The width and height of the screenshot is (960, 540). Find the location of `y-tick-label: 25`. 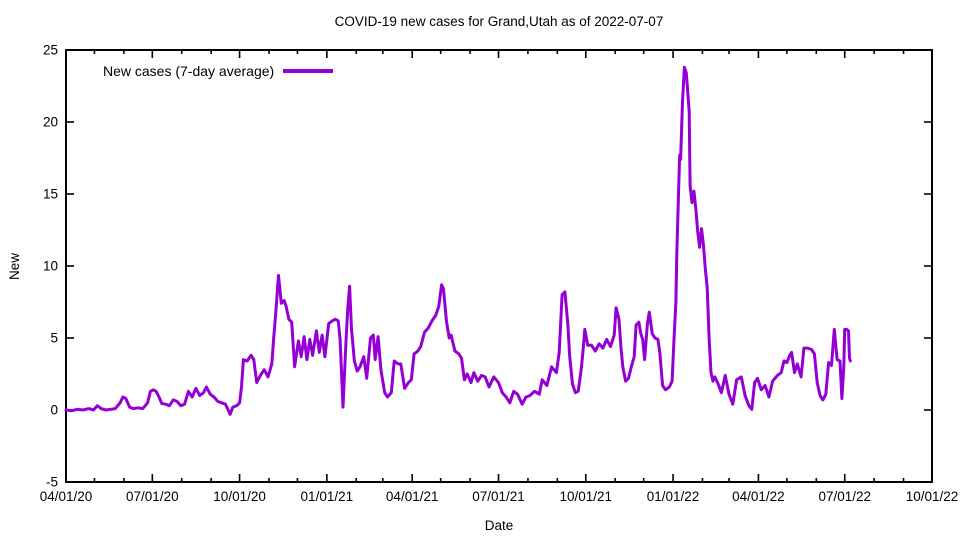

y-tick-label: 25 is located at coordinates (50, 50).